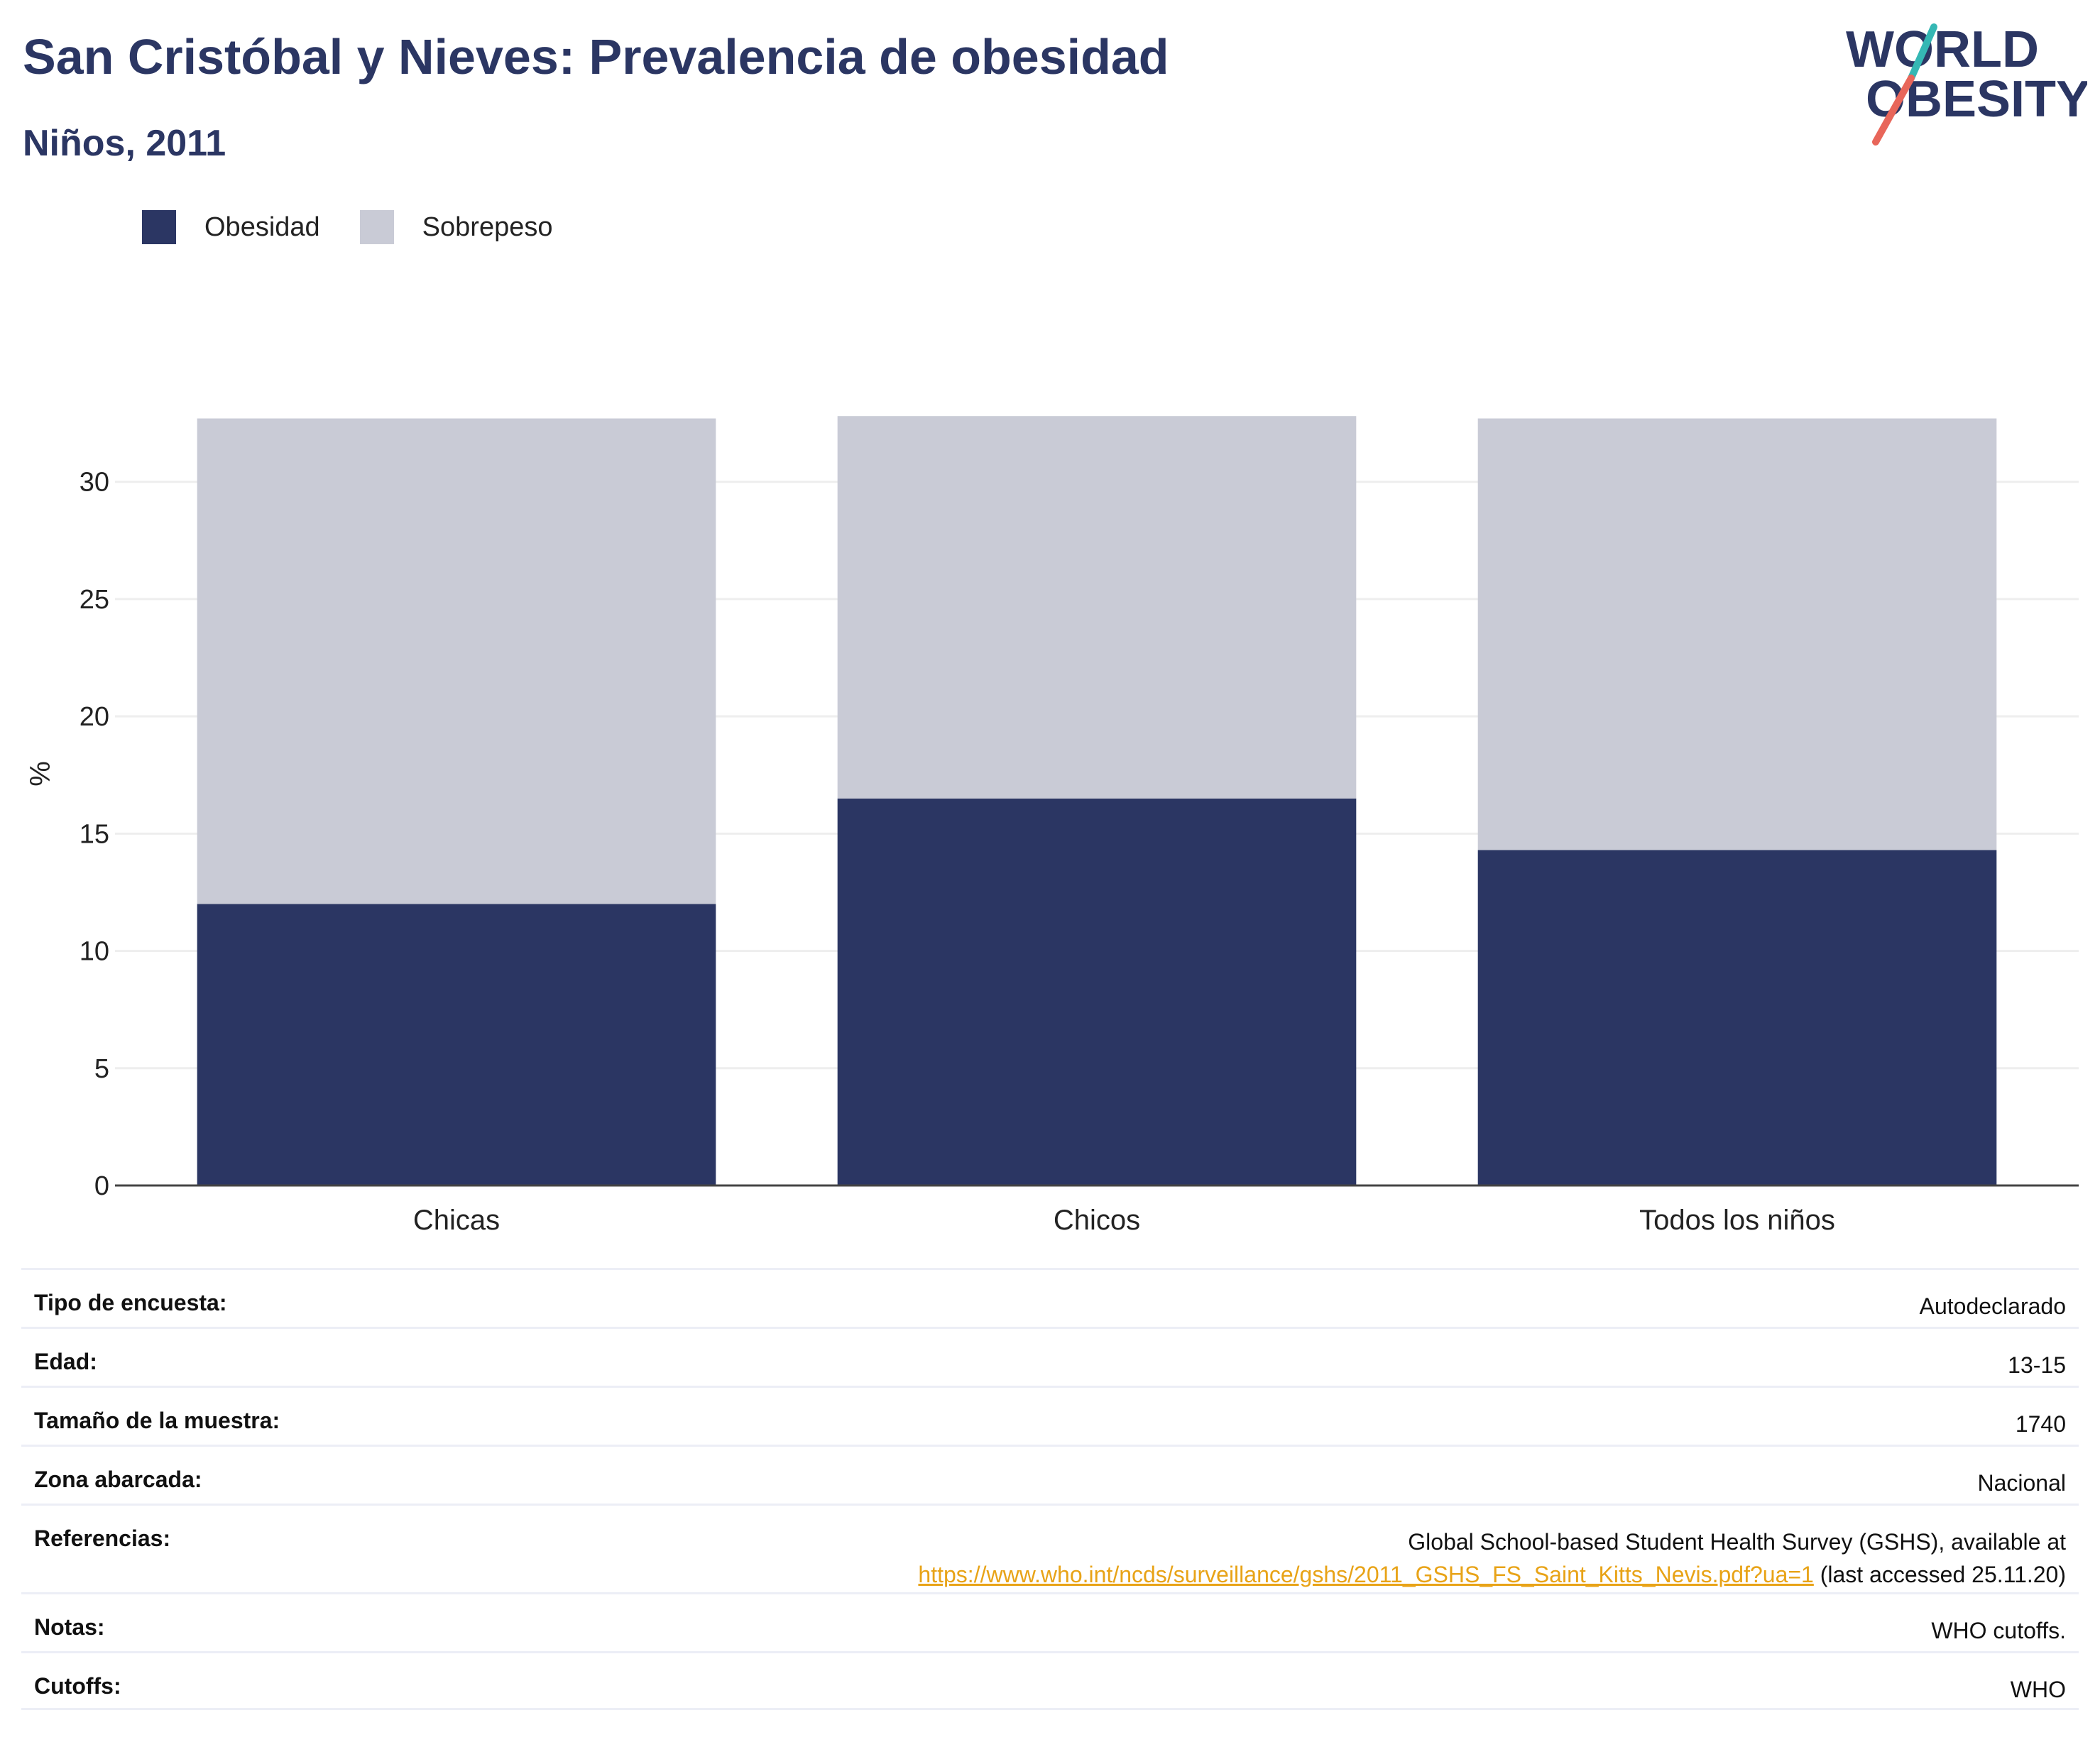 Image resolution: width=2100 pixels, height=1747 pixels. Describe the element at coordinates (1050, 1415) in the screenshot. I see `meta-row-sample-size: Tamaño de la muestra: 1740` at that location.